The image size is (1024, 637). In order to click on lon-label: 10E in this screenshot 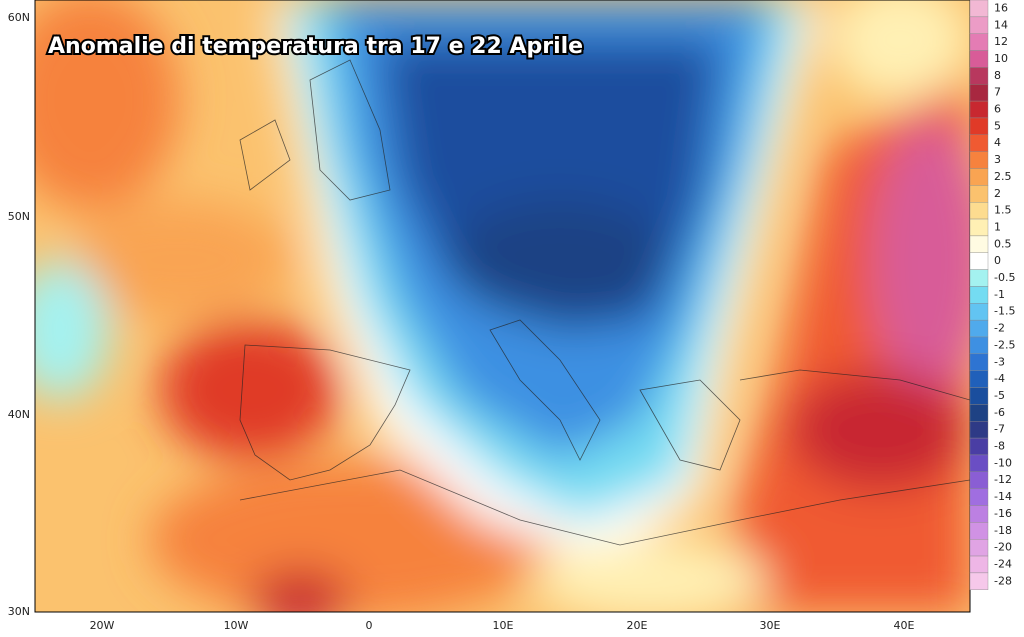, I will do `click(503, 625)`.